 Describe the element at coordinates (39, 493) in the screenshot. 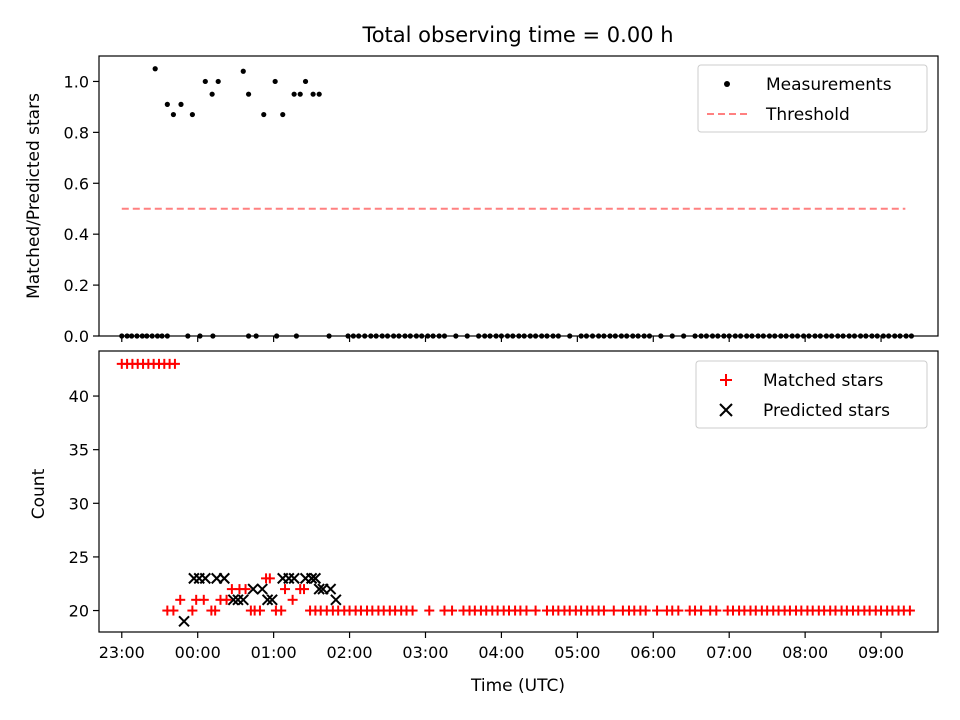

I see `bottom-y-axis-label: Count` at that location.